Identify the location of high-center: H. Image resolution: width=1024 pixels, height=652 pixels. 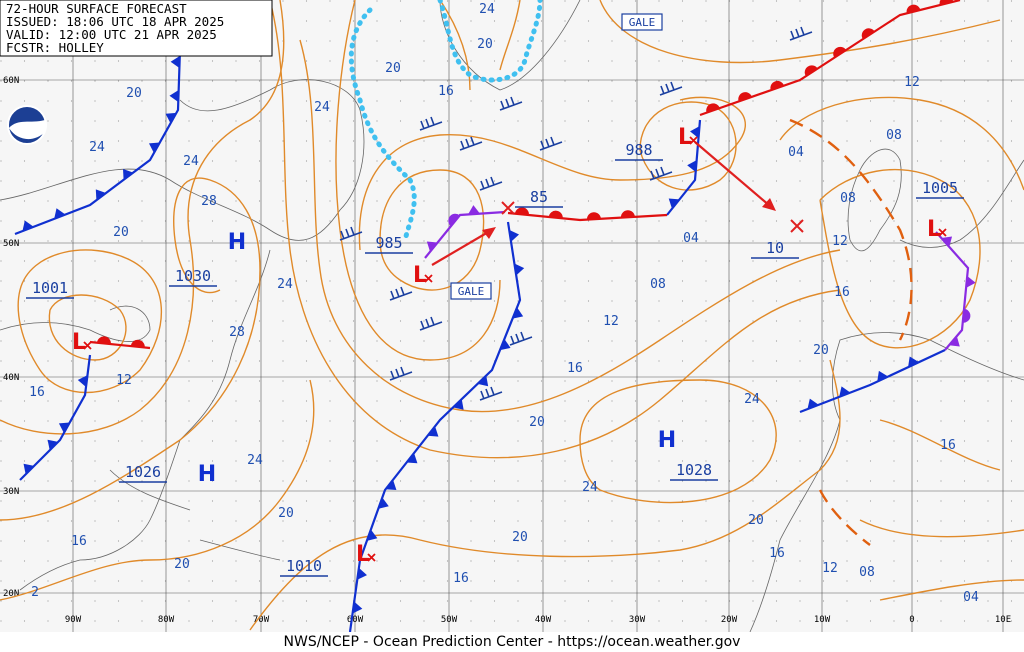
(207, 474).